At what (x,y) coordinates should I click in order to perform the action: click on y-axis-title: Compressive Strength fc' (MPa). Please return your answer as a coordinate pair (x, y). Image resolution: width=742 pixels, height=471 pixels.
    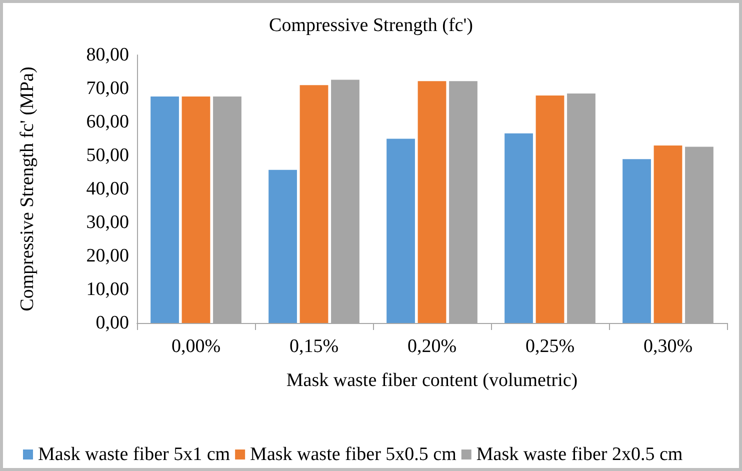
    Looking at the image, I should click on (27, 189).